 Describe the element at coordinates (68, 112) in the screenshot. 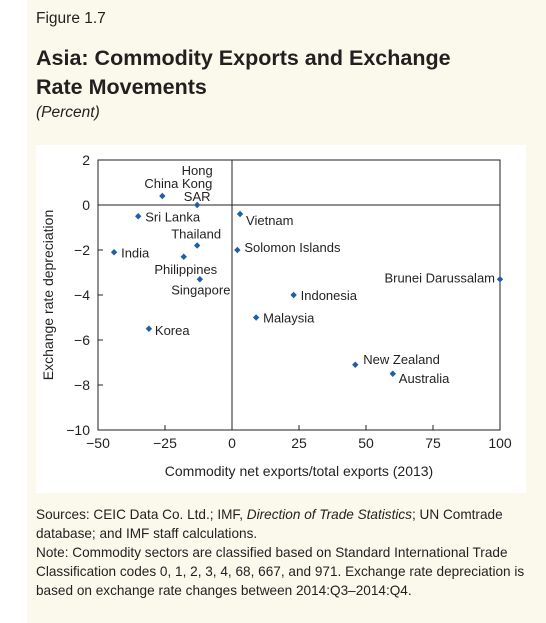

I see `figure-subtitle: (Percent)` at that location.